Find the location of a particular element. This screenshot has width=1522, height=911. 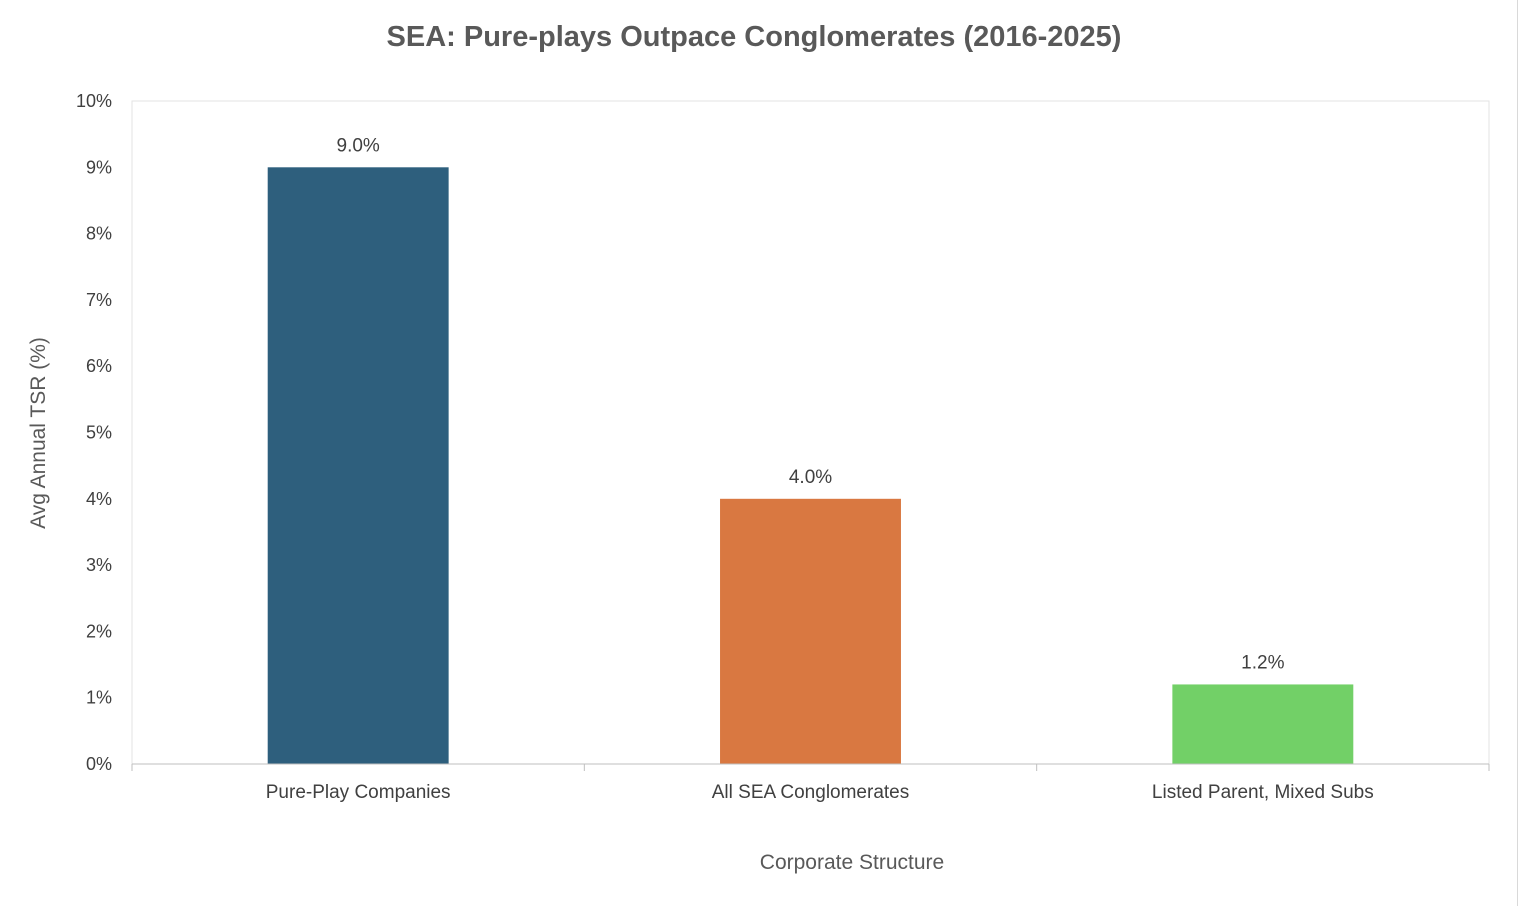

y-tick-label: 6% is located at coordinates (99, 366).